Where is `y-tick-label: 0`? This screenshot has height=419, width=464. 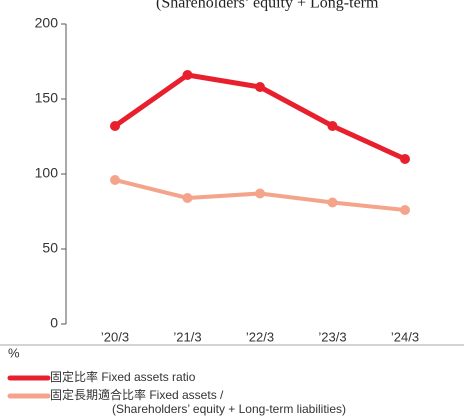 y-tick-label: 0 is located at coordinates (54, 323).